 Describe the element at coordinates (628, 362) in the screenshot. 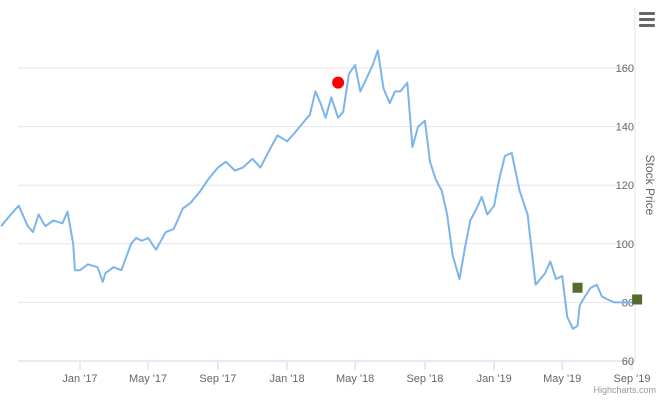

I see `y-tick-label: 60` at that location.